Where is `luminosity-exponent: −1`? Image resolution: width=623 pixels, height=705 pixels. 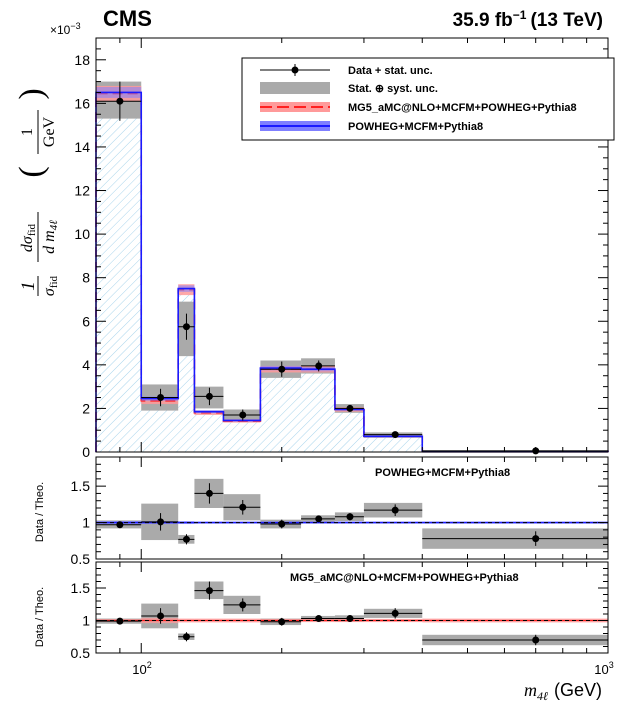 luminosity-exponent: −1 is located at coordinates (520, 15).